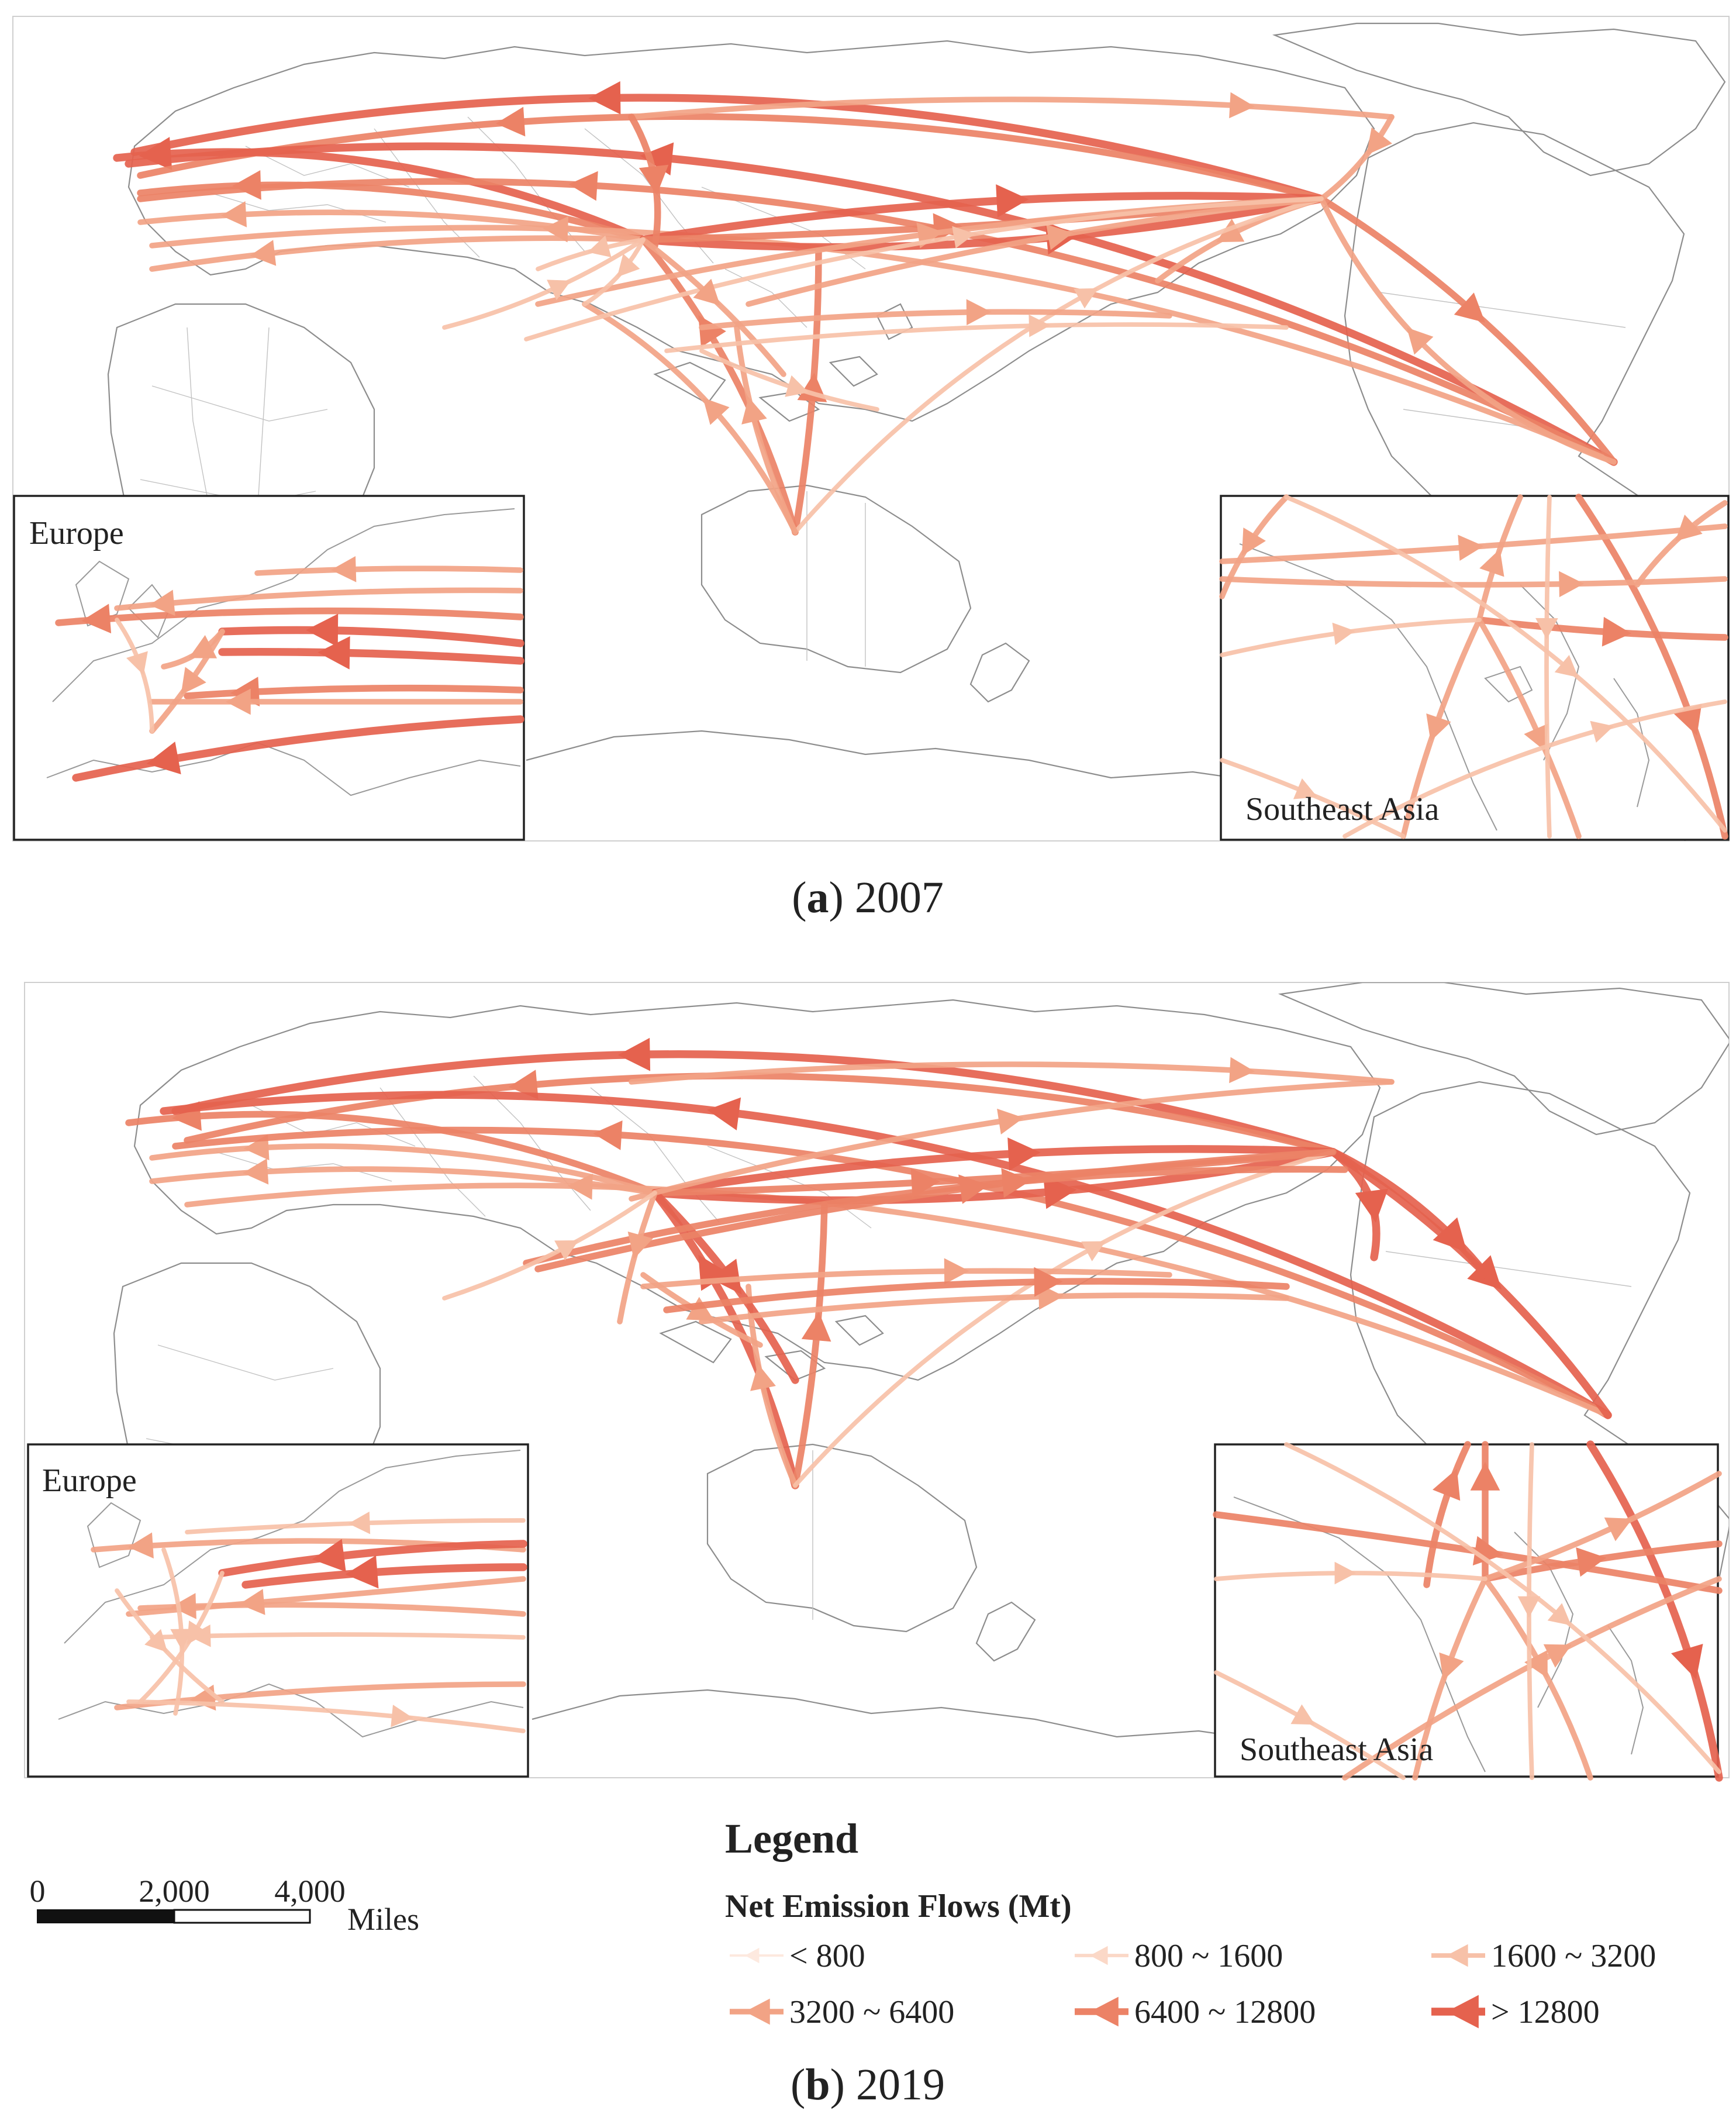 This screenshot has width=1736, height=2121. I want to click on europe-inset: Europe, so click(278, 1610).